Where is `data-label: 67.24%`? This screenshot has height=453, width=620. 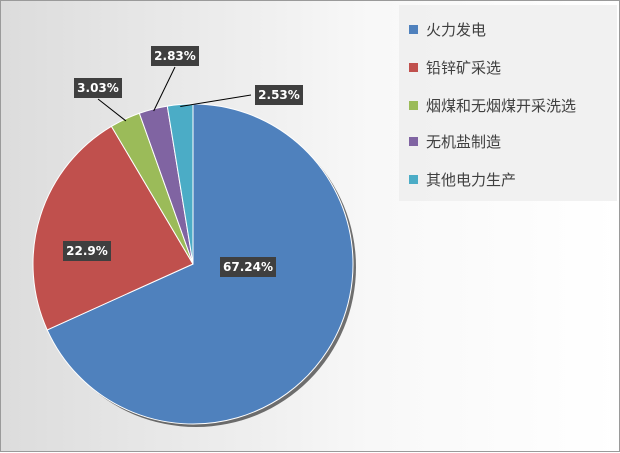
data-label: 67.24% is located at coordinates (248, 267).